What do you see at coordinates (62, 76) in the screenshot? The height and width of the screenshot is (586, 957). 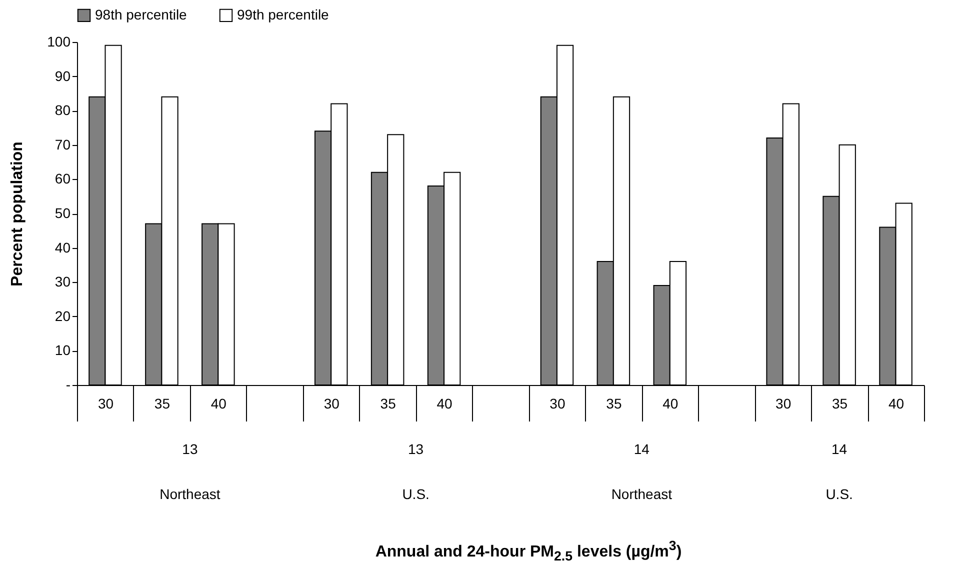 I see `y-tick-label: 90` at bounding box center [62, 76].